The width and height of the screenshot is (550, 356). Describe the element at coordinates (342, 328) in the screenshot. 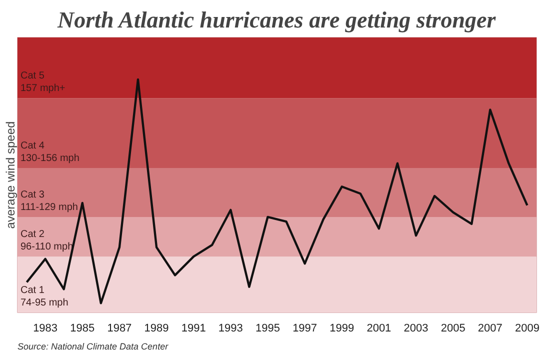

I see `x-tick-label: 1999` at that location.